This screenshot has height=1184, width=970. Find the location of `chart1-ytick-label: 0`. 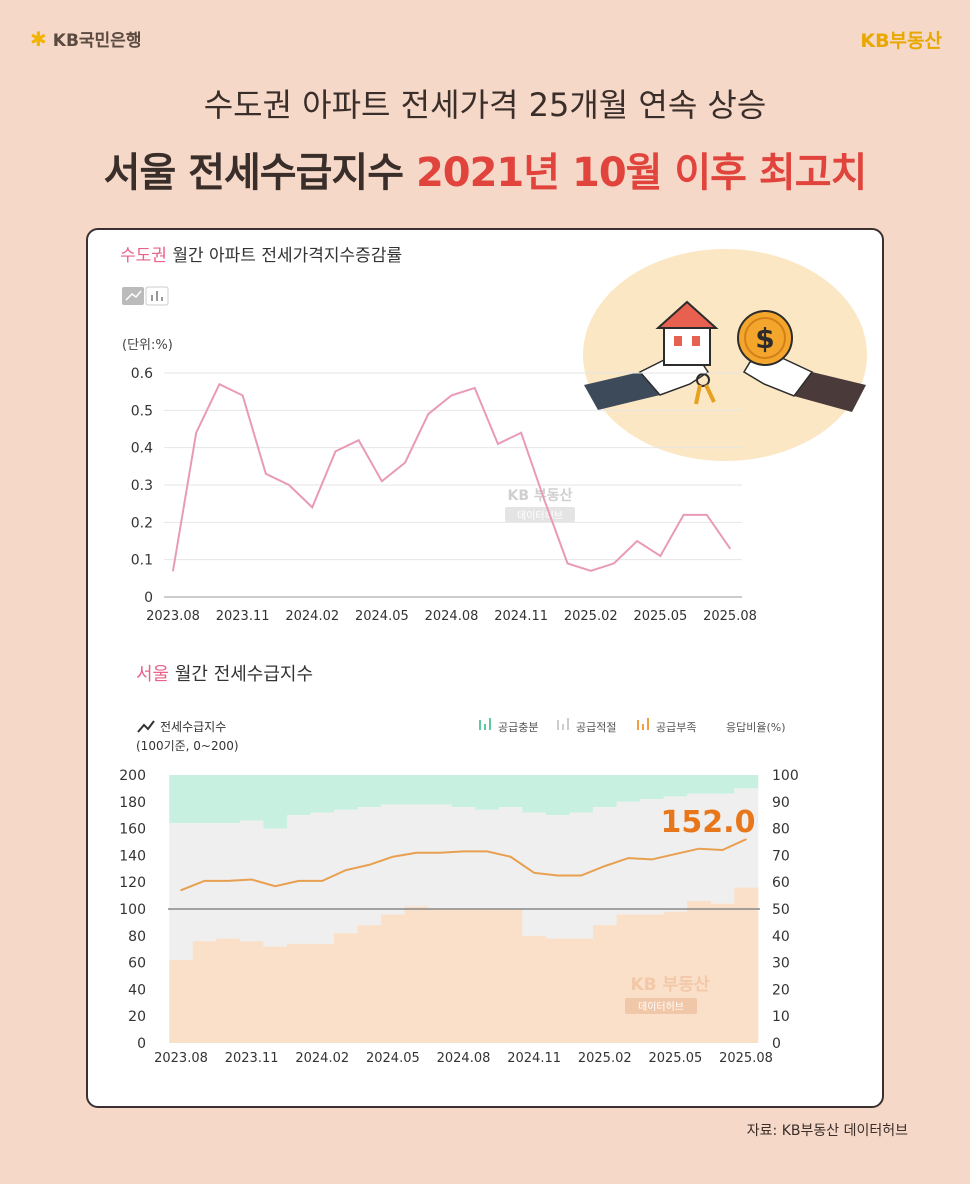

chart1-ytick-label: 0 is located at coordinates (148, 598).